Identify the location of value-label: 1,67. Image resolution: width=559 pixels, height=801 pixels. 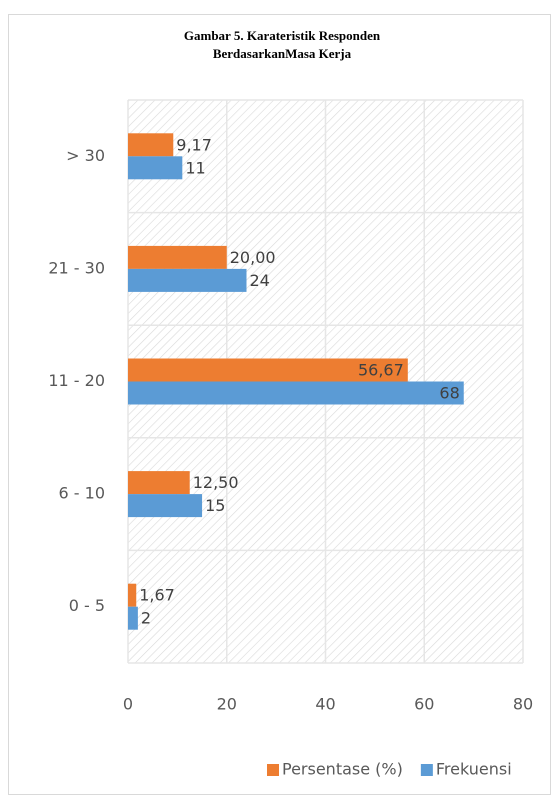
(157, 595).